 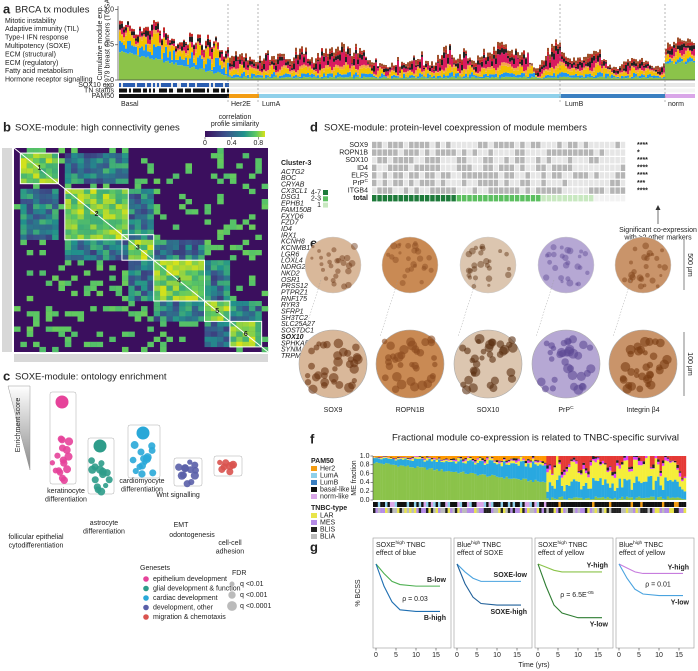 What do you see at coordinates (353, 152) in the screenshot?
I see `row-label-main: ROPN1B` at bounding box center [353, 152].